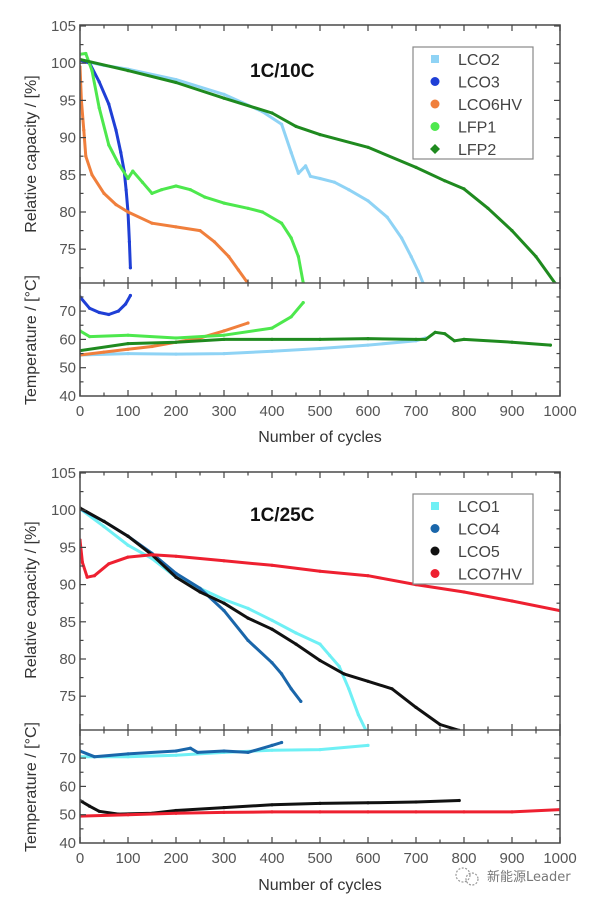  Describe the element at coordinates (270, 807) in the screenshot. I see `series-lco5-temperature` at that location.